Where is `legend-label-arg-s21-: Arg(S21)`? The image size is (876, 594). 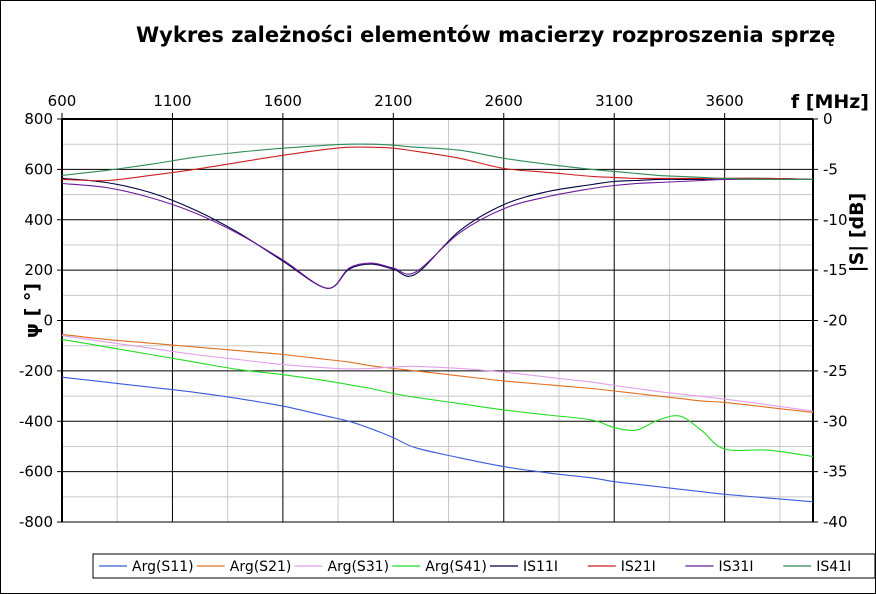
legend-label-arg-s21-: Arg(S21) is located at coordinates (261, 567).